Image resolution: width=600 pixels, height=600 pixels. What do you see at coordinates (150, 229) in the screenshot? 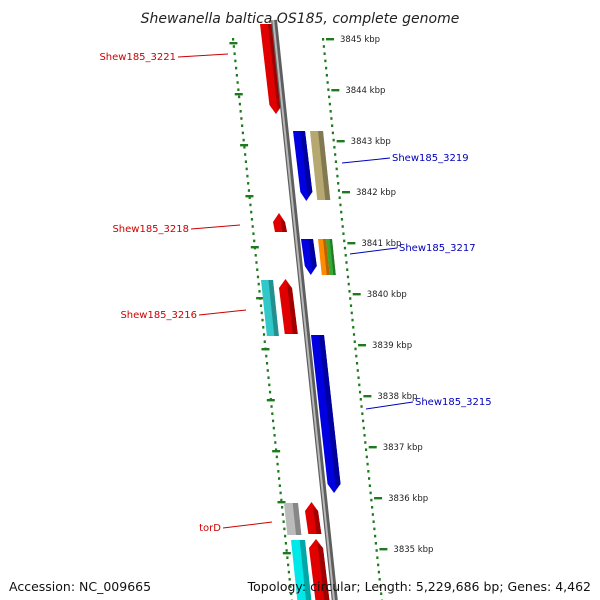
I see `gene-label: Shew185_3218` at bounding box center [150, 229].